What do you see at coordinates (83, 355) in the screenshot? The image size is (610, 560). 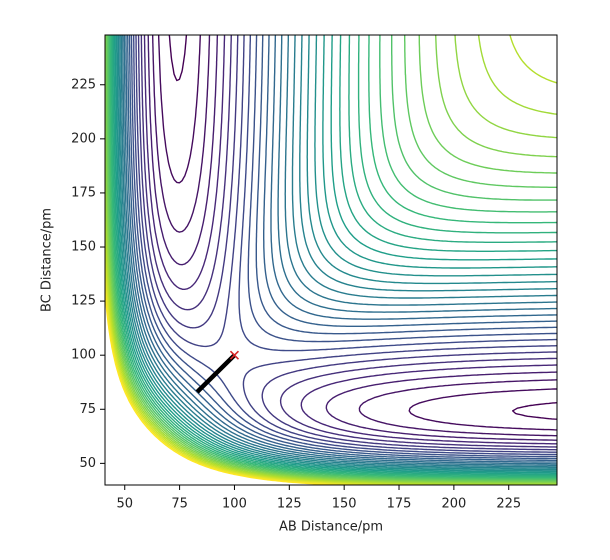 I see `y-tick-label: 100` at bounding box center [83, 355].